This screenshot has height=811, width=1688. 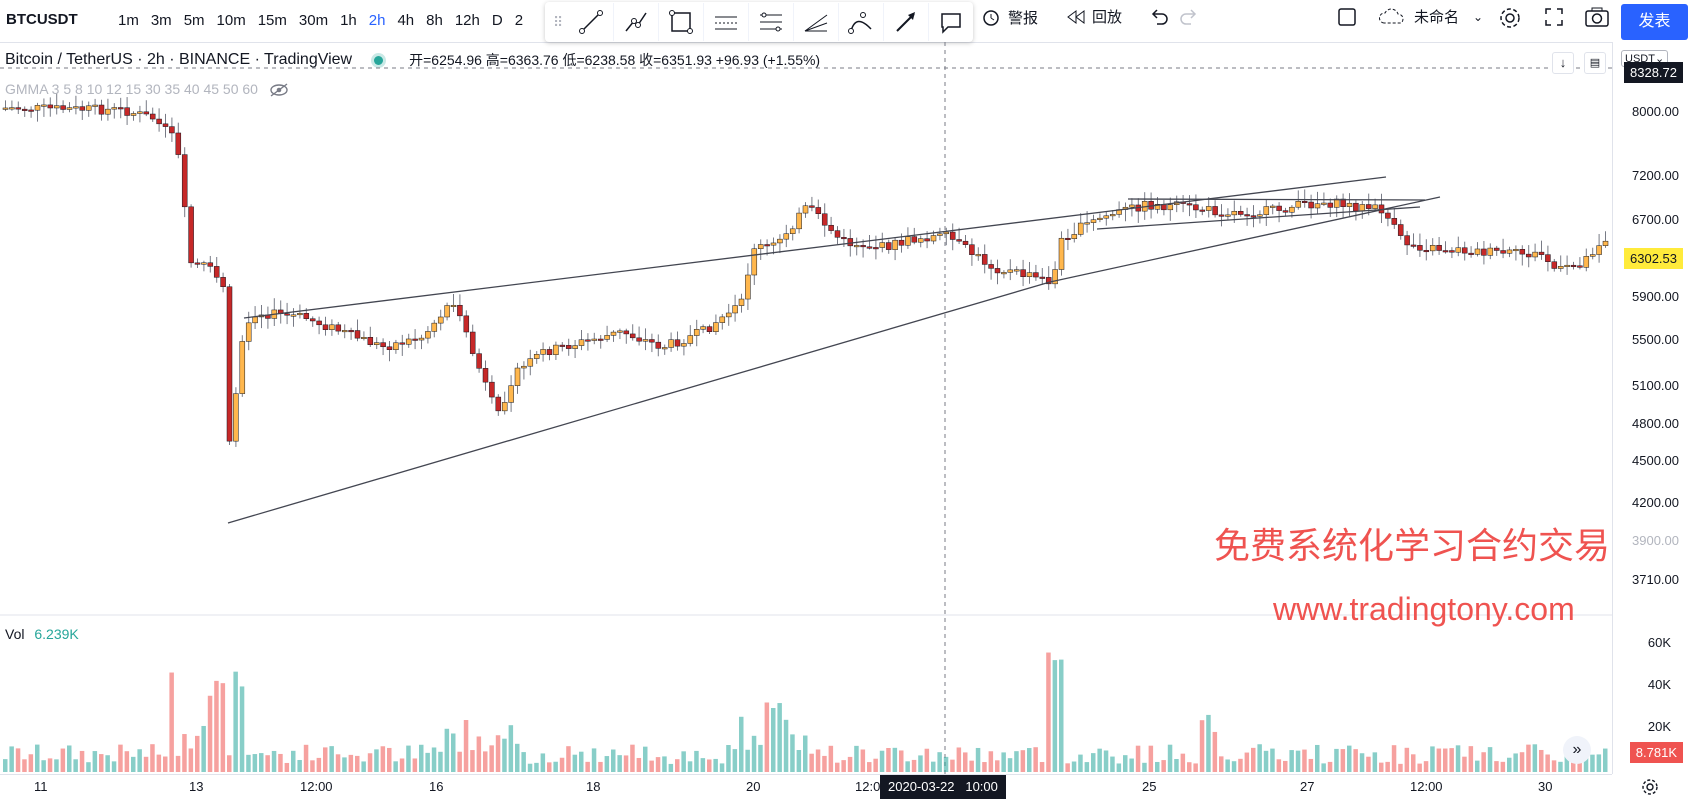 What do you see at coordinates (639, 402) in the screenshot?
I see `support-trendline` at bounding box center [639, 402].